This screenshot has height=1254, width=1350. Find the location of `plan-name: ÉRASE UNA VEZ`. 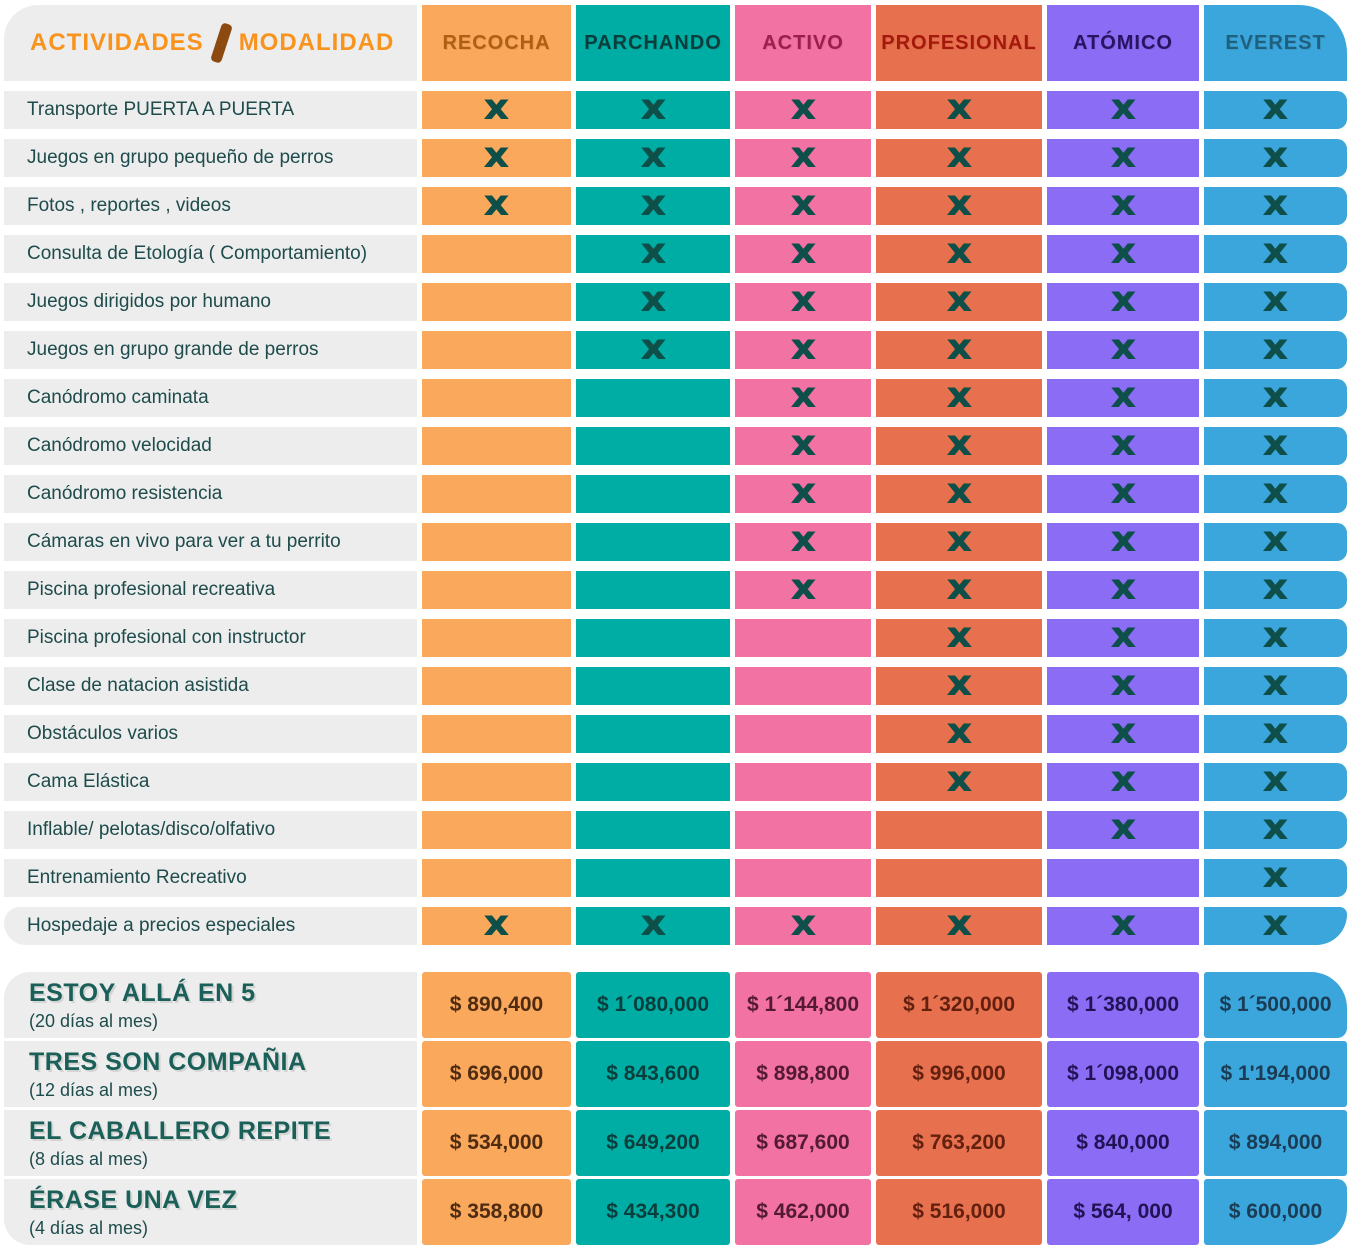

plan-name: ÉRASE UNA VEZ is located at coordinates (133, 1199).